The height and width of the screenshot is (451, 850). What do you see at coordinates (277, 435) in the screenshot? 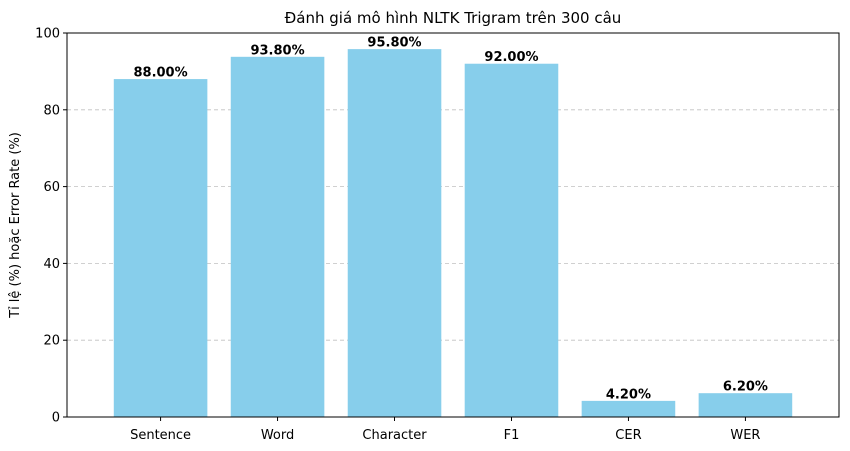
I see `x-tick-label: Word` at bounding box center [277, 435].